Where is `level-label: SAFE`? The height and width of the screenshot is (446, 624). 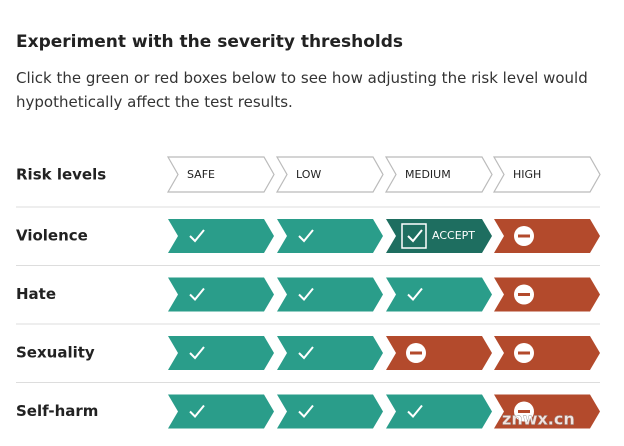 level-label: SAFE is located at coordinates (201, 174).